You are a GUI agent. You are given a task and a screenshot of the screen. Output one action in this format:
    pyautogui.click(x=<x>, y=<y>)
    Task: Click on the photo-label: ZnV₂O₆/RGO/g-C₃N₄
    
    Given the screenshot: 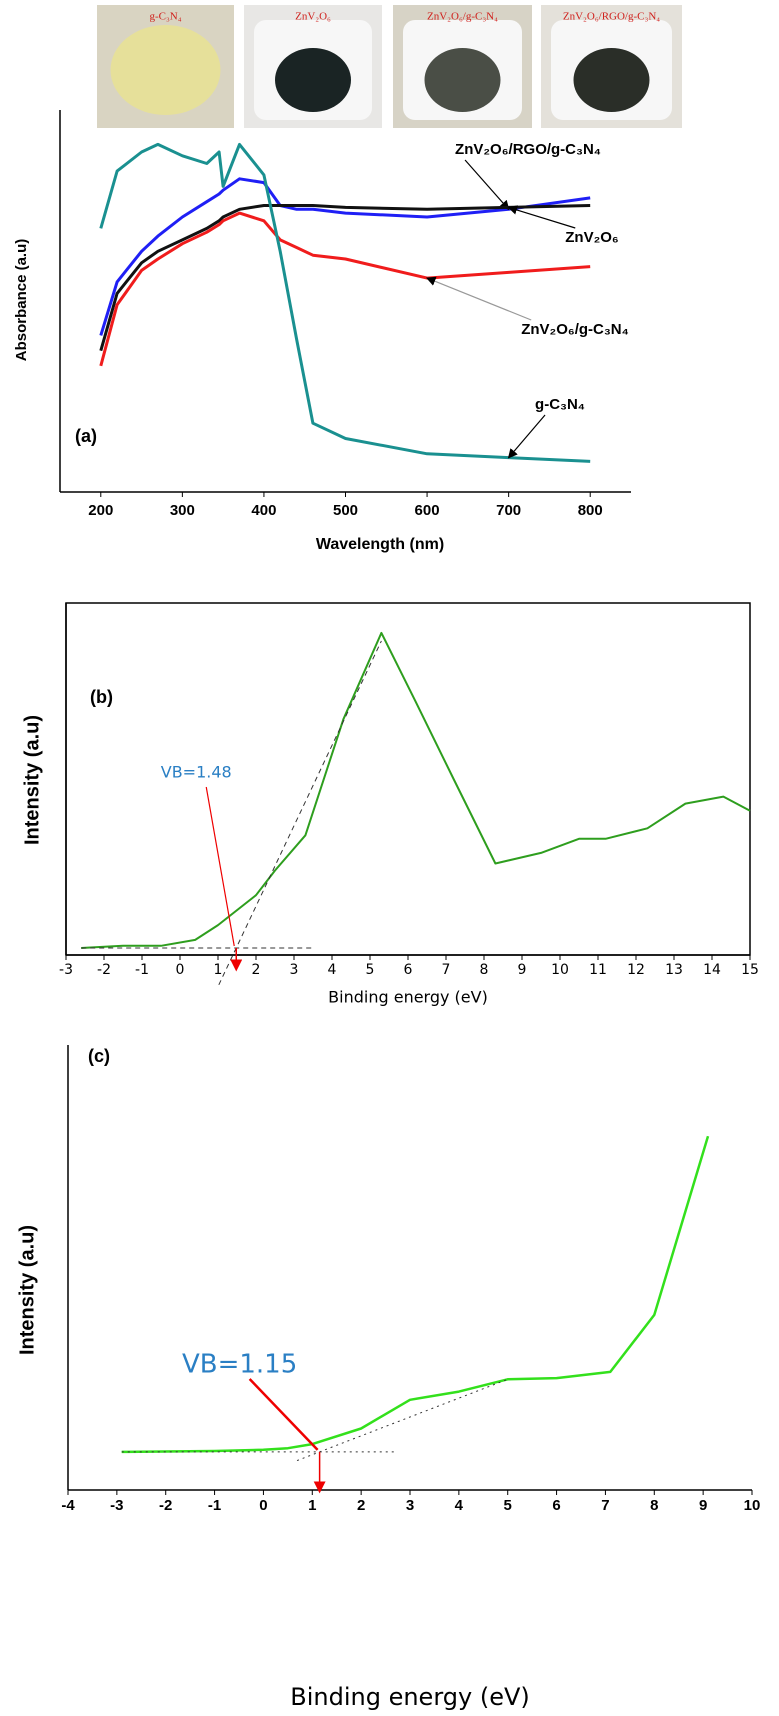 What is the action you would take?
    pyautogui.click(x=611, y=17)
    